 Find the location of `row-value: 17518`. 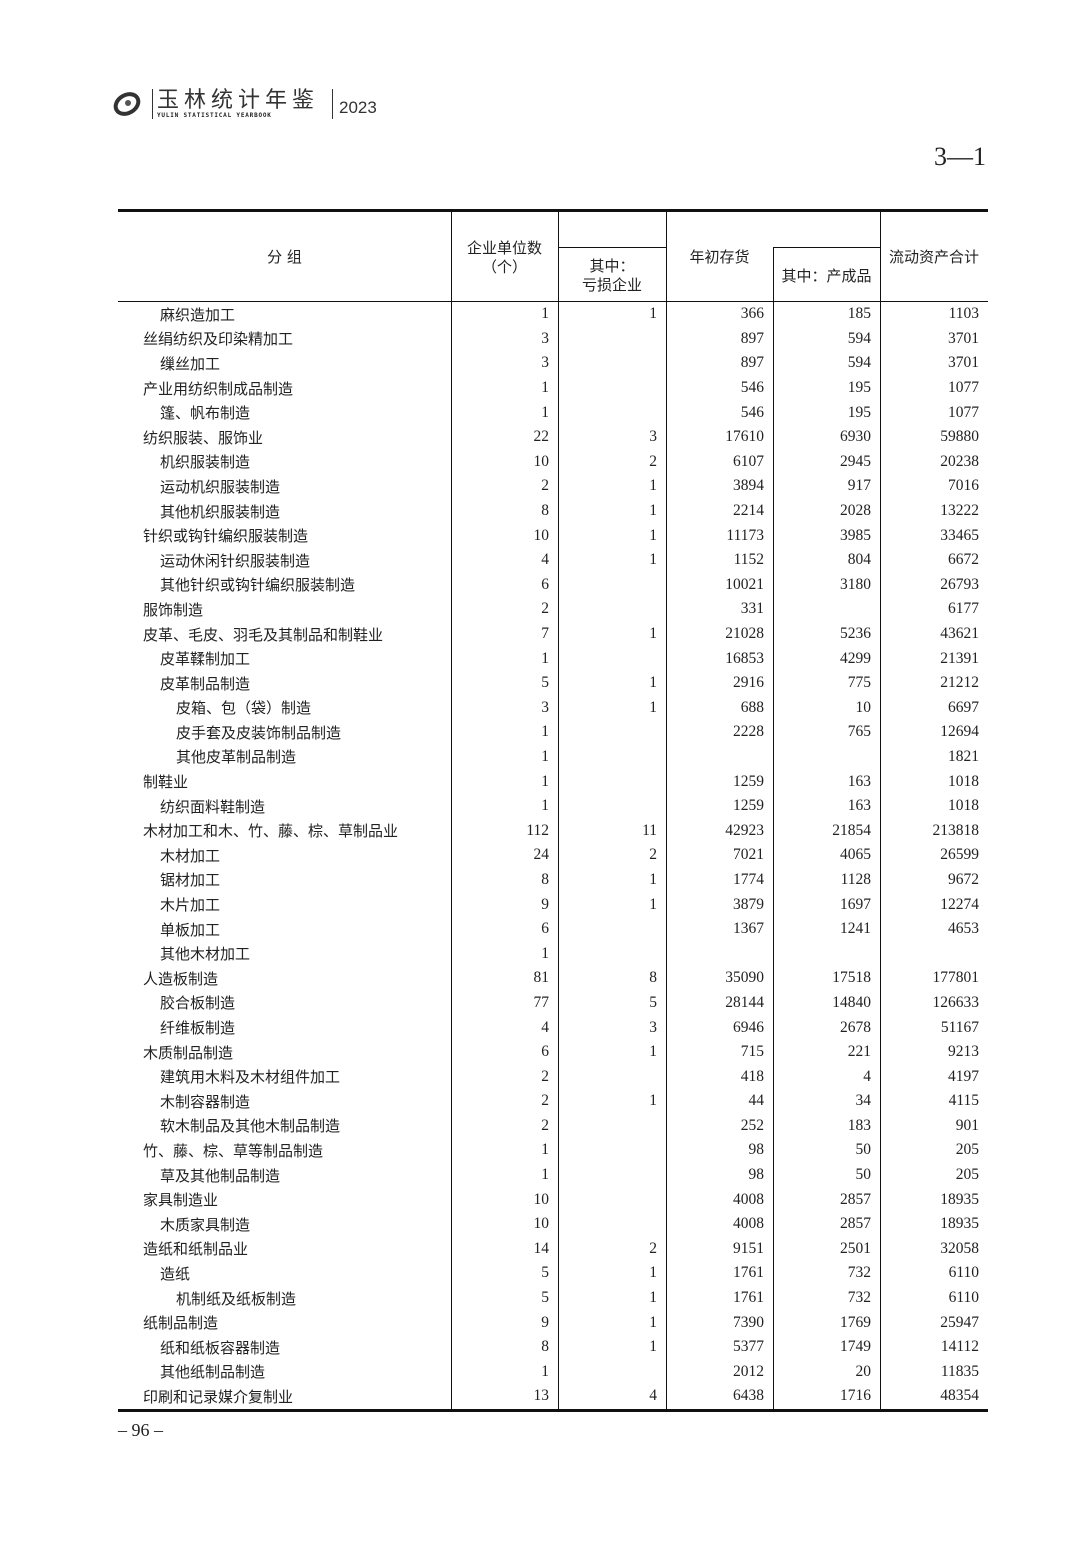

row-value: 17518 is located at coordinates (851, 978).